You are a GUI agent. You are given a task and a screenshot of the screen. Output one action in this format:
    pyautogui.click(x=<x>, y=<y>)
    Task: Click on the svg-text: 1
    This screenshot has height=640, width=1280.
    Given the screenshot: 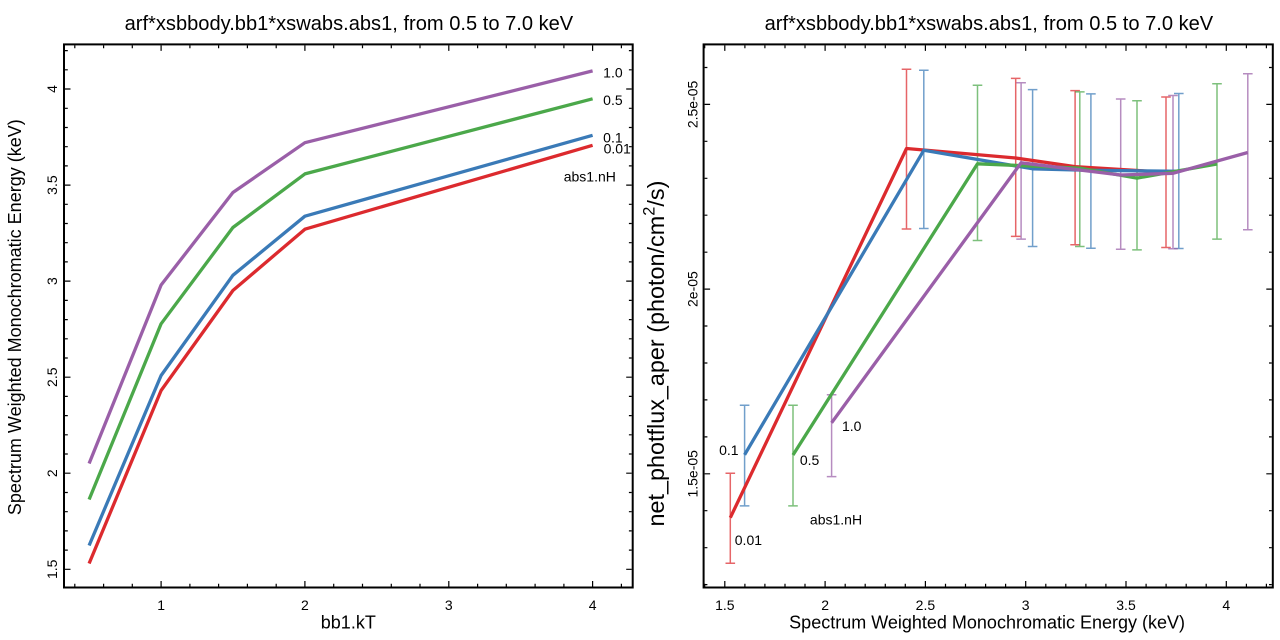 What is the action you would take?
    pyautogui.click(x=161, y=605)
    